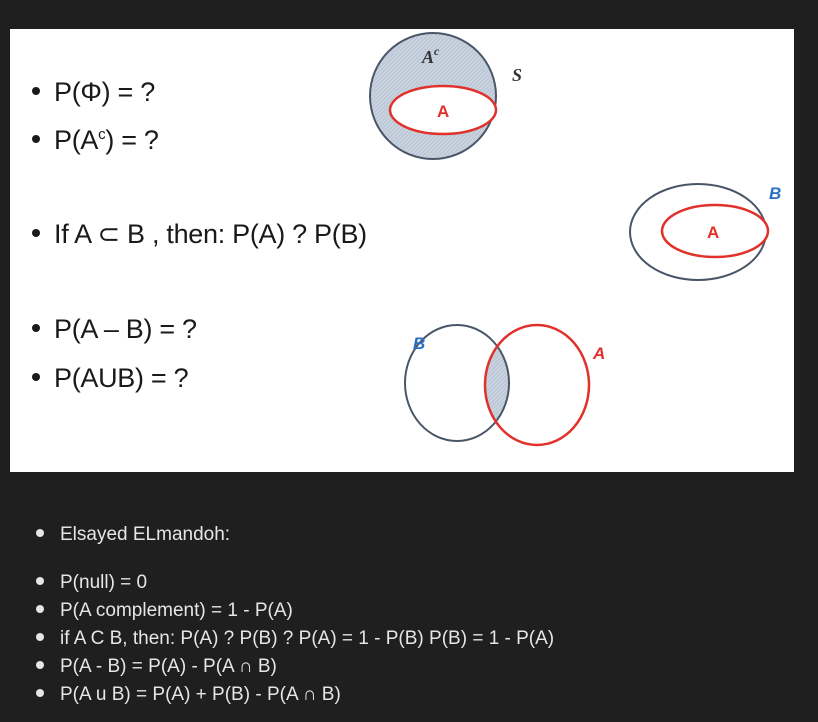 The height and width of the screenshot is (722, 818). I want to click on note-line: P(A complement) = 1 - P(A), so click(164, 611).